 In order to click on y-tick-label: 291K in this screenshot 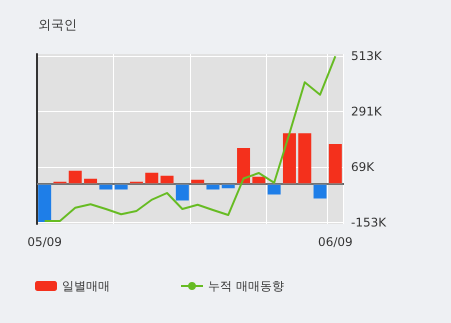, I will do `click(367, 111)`.